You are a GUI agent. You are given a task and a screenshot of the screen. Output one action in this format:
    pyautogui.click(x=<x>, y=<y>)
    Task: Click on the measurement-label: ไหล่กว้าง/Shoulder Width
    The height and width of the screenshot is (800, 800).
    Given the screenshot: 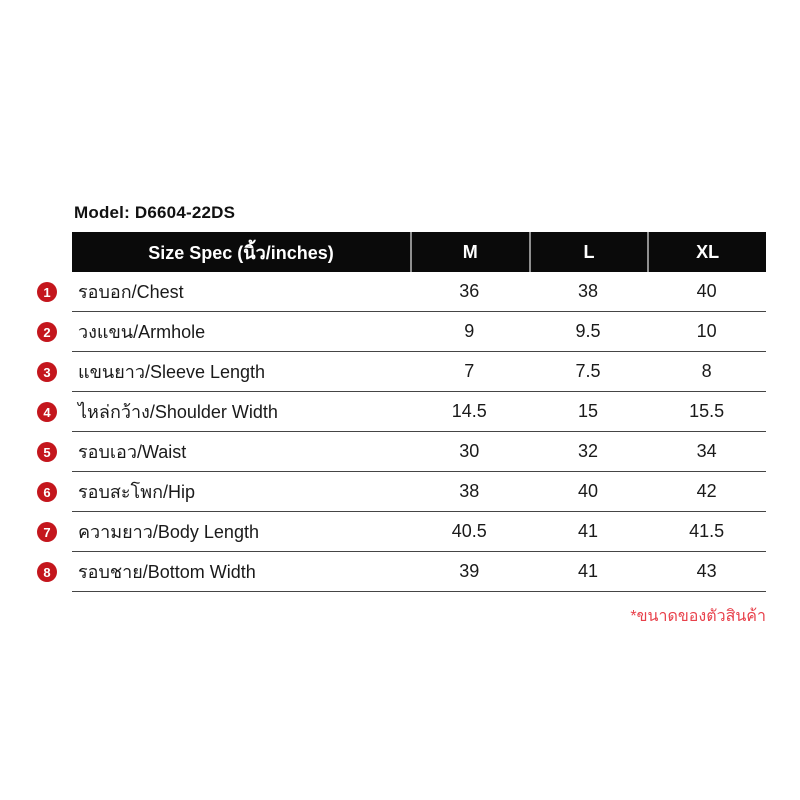 What is the action you would take?
    pyautogui.click(x=178, y=412)
    